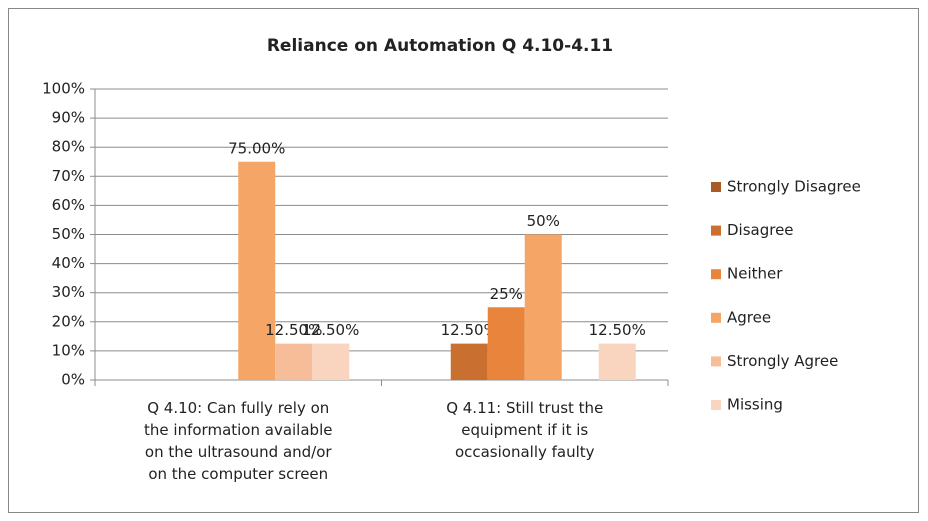 The height and width of the screenshot is (521, 928). Describe the element at coordinates (63, 89) in the screenshot. I see `y-tick-label: 100%` at that location.